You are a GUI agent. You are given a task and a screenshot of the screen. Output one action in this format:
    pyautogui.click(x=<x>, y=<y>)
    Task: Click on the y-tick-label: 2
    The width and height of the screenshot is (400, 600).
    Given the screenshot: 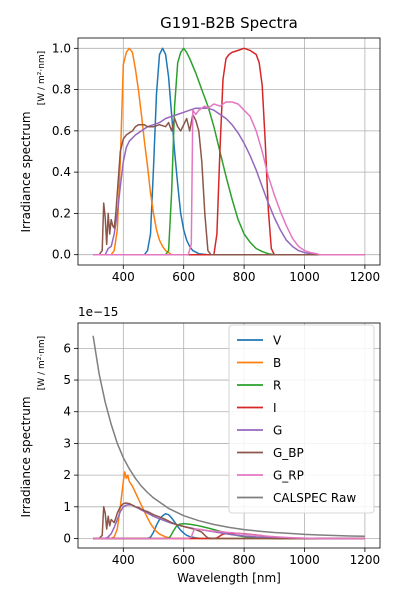 What is the action you would take?
    pyautogui.click(x=67, y=475)
    